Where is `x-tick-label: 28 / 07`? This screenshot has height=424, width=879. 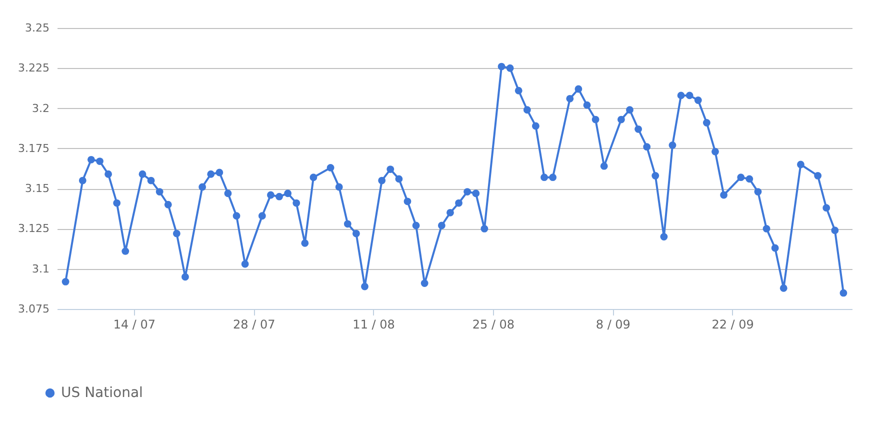 x-tick-label: 28 / 07 is located at coordinates (254, 325).